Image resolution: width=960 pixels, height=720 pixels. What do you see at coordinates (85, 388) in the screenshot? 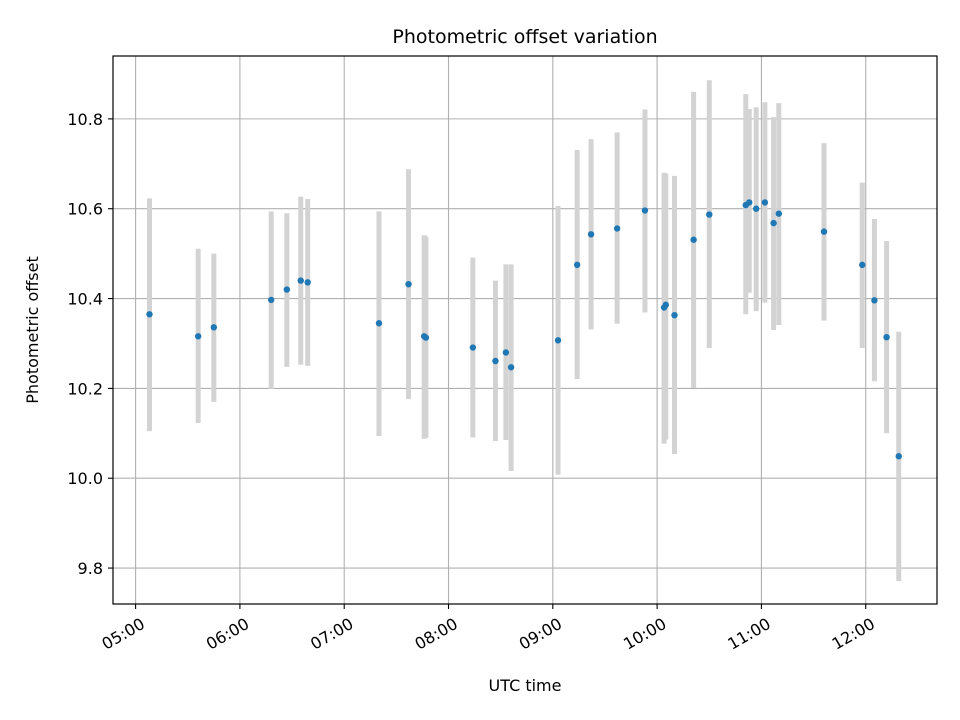
I see `y-tick-label: 10.2` at bounding box center [85, 388].